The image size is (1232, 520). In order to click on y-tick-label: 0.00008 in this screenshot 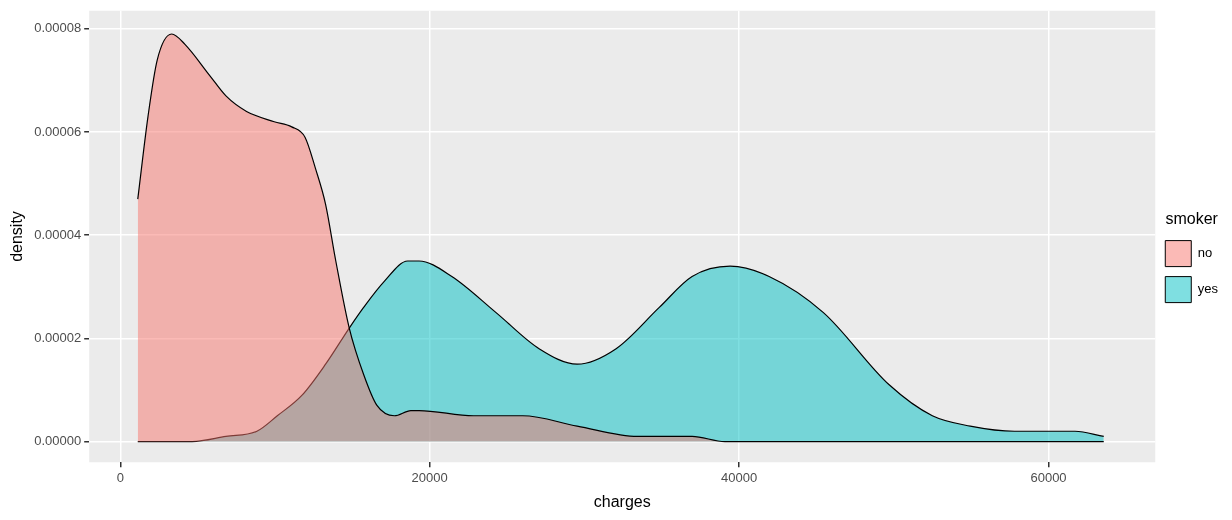, I will do `click(58, 28)`.